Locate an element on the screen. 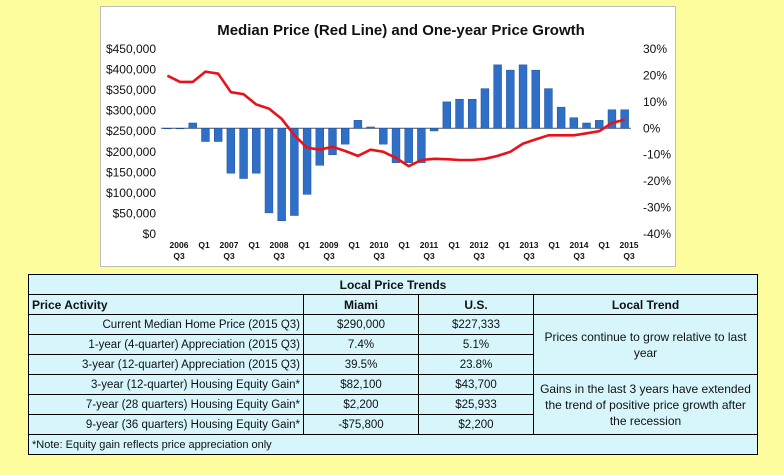 The width and height of the screenshot is (784, 475). col-header-activity: Price Activity is located at coordinates (166, 304).